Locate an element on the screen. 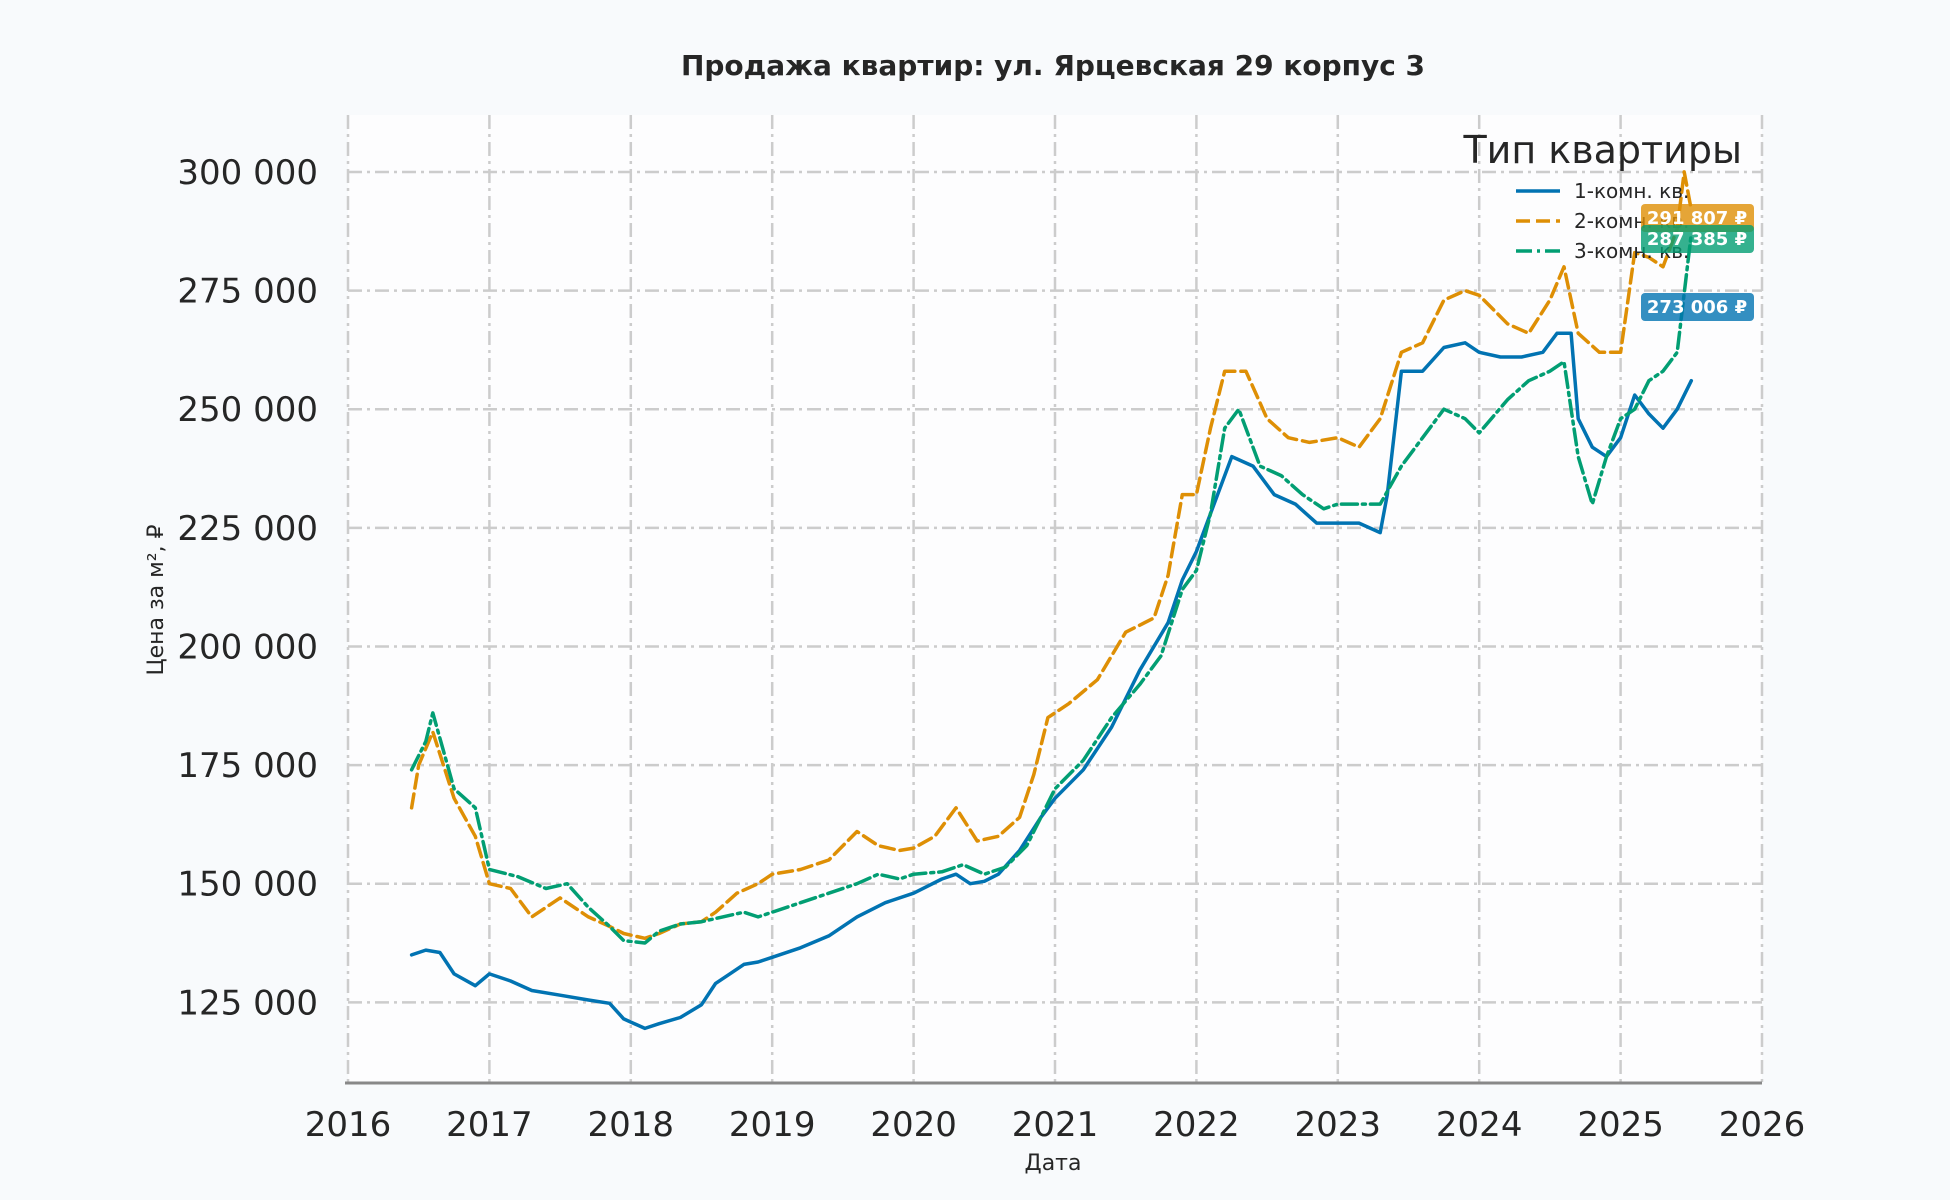  end-value-badge: 287 385 ₽ is located at coordinates (1697, 239).